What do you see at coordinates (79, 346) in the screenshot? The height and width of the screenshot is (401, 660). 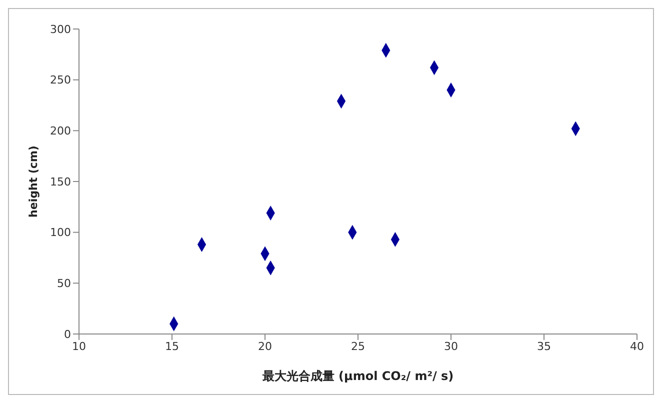 I see `x-tick-label: 10` at bounding box center [79, 346].